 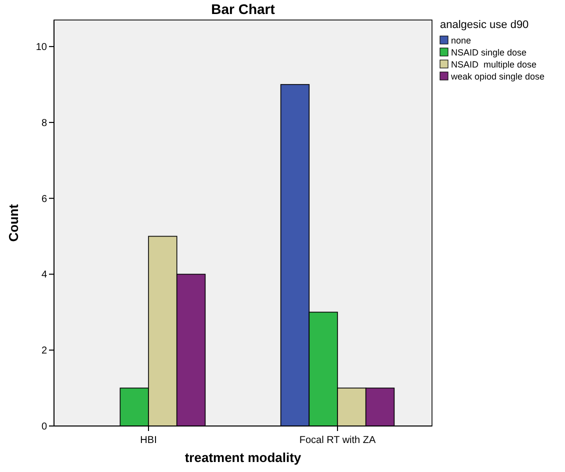 I want to click on y-tick-label: 6, so click(x=44, y=199).